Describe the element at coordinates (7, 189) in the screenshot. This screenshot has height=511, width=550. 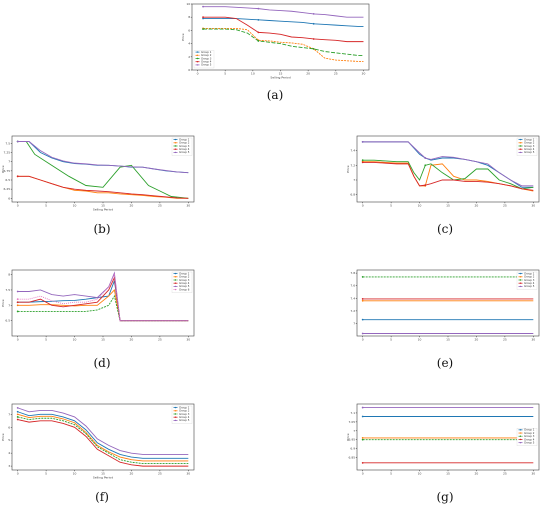
I see `y-tick-label: 6.25` at that location.